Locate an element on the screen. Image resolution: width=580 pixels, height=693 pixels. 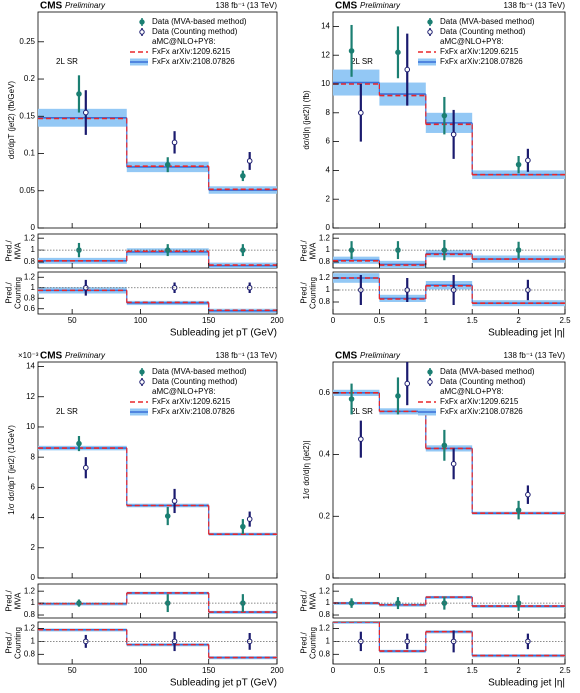
y-tick-label: 6 is located at coordinates (328, 141).